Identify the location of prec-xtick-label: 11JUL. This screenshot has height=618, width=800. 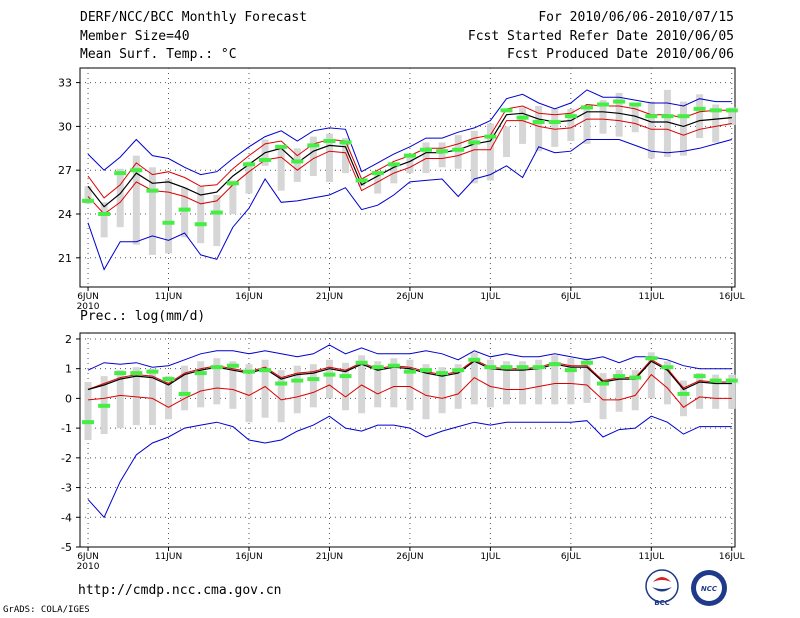
(651, 557).